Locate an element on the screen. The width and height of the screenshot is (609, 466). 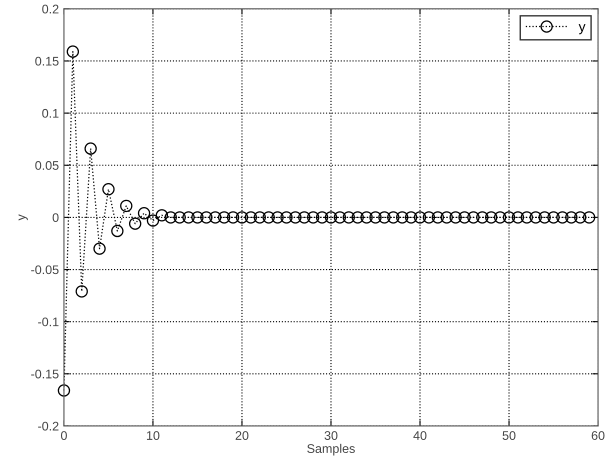
y-tick-label: 0 is located at coordinates (55, 217).